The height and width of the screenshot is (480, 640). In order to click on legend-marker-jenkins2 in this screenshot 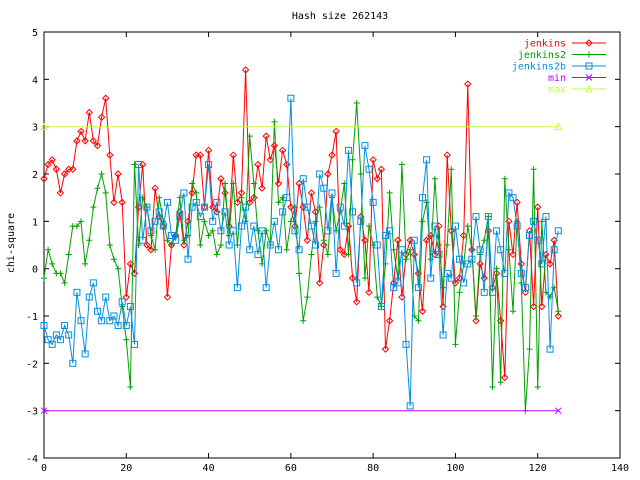, I will do `click(589, 54)`.